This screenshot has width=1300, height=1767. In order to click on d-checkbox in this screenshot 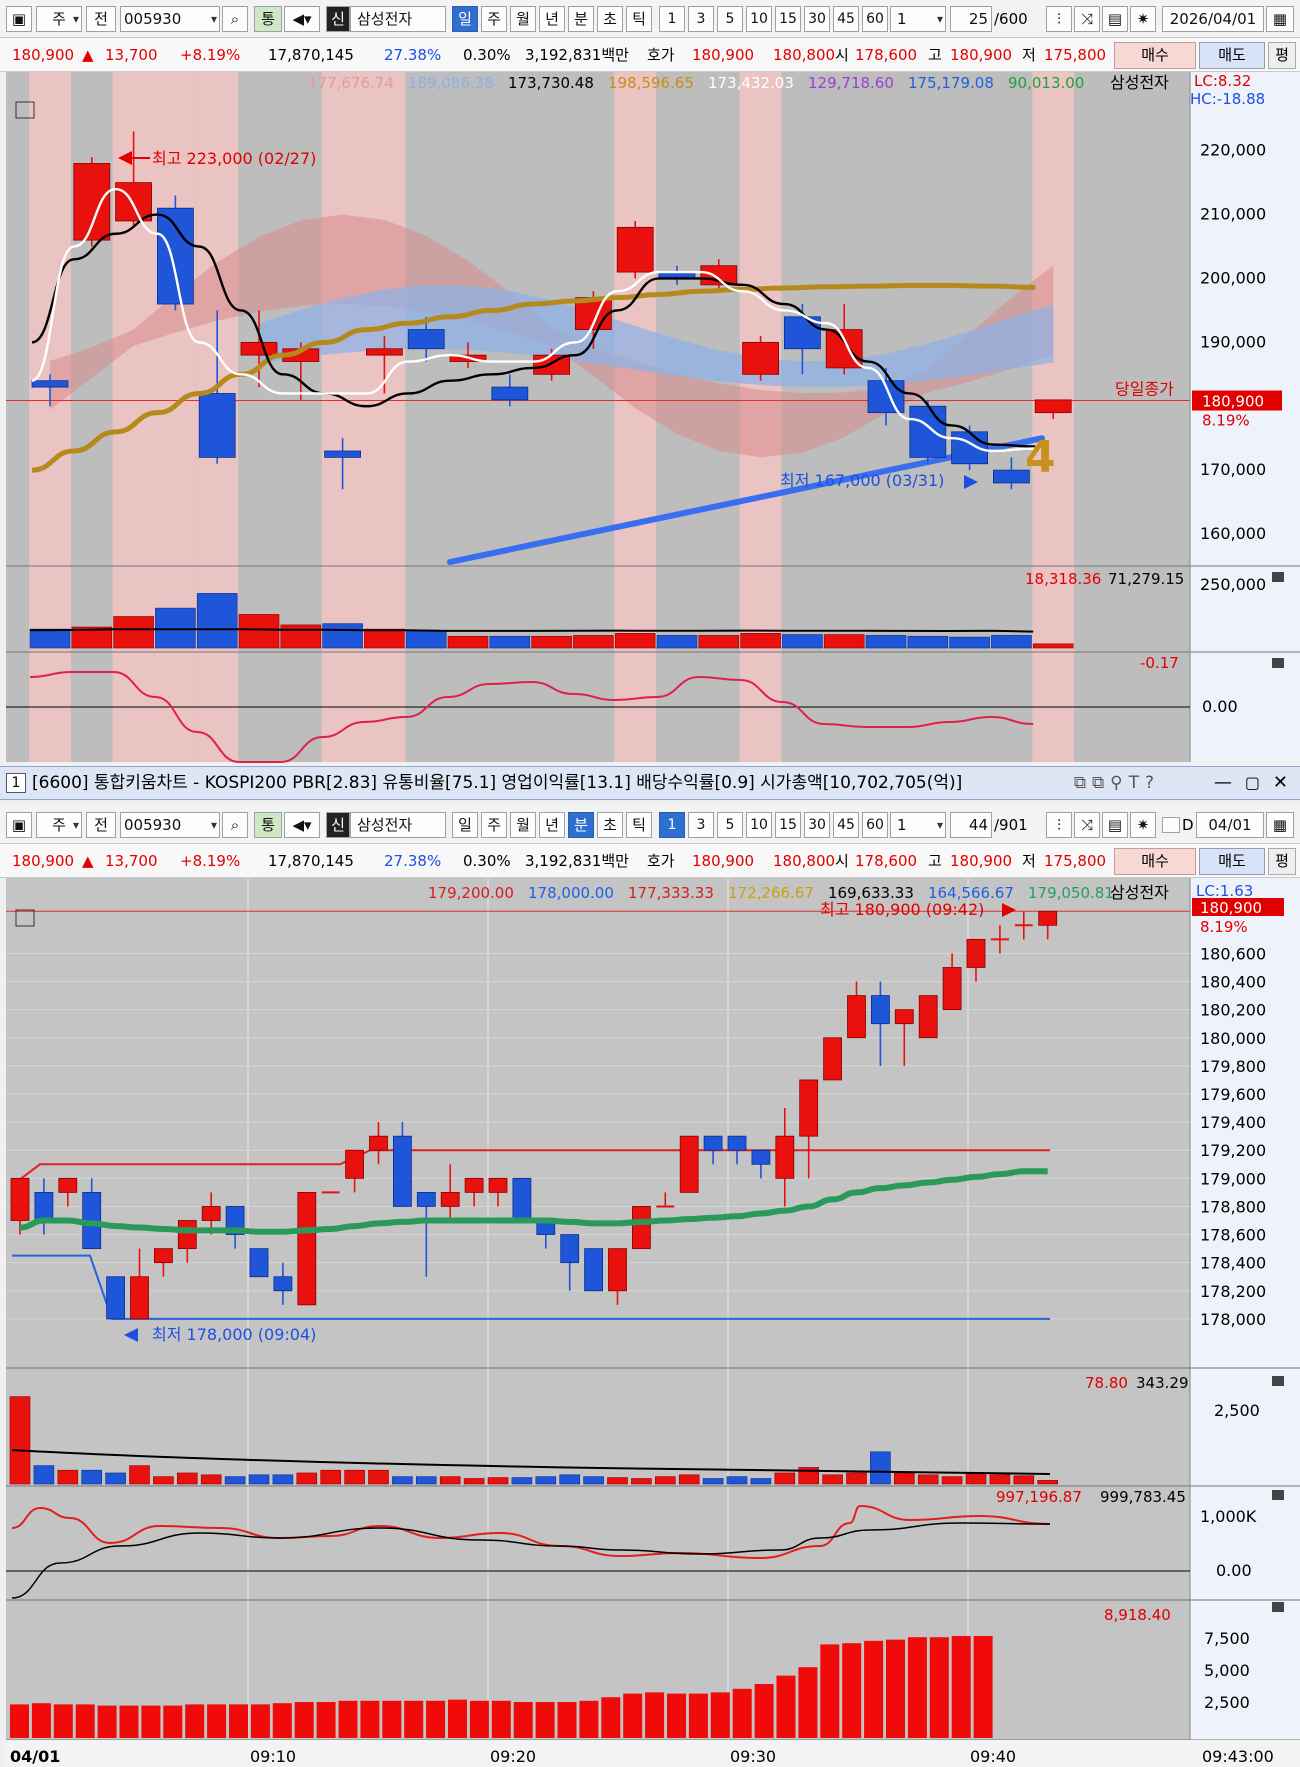, I will do `click(1171, 825)`.